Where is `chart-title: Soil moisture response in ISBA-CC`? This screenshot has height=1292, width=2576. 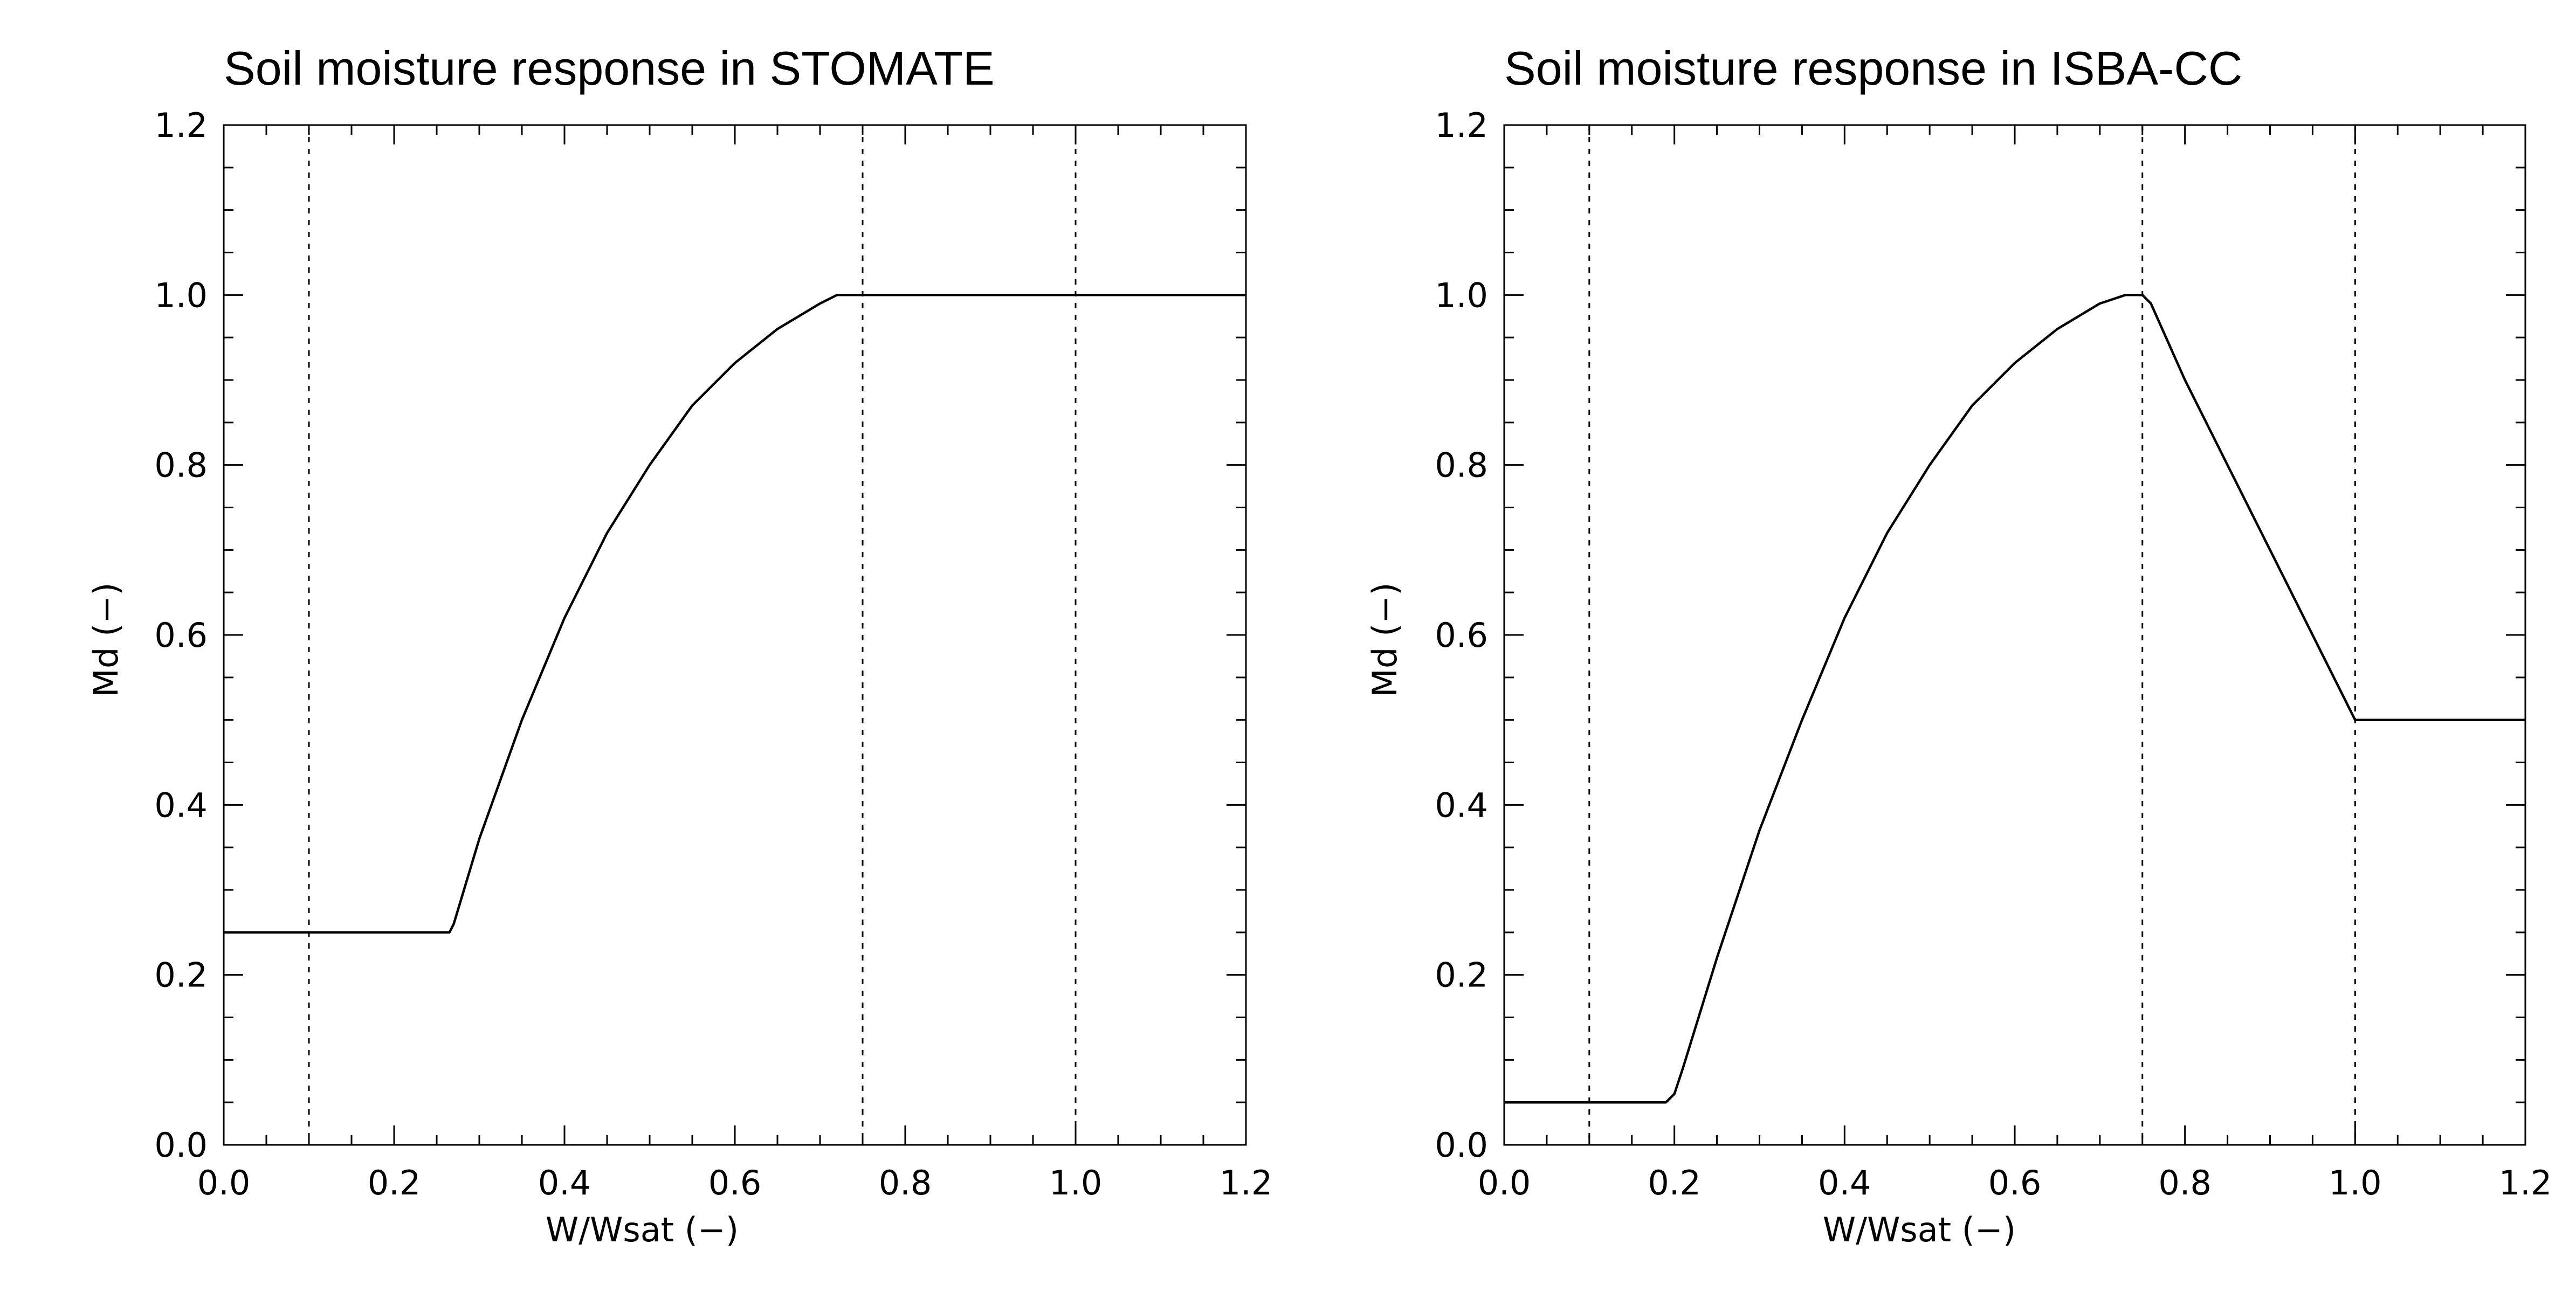
chart-title: Soil moisture response in ISBA-CC is located at coordinates (1873, 68).